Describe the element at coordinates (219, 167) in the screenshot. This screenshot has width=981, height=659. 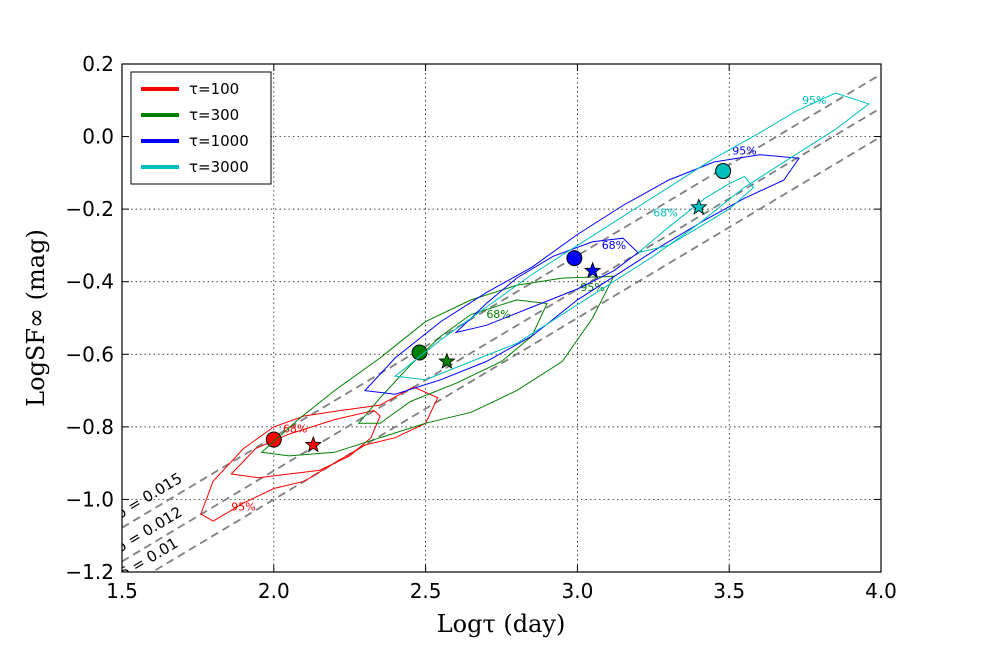
I see `legend-label: τ=3000` at that location.